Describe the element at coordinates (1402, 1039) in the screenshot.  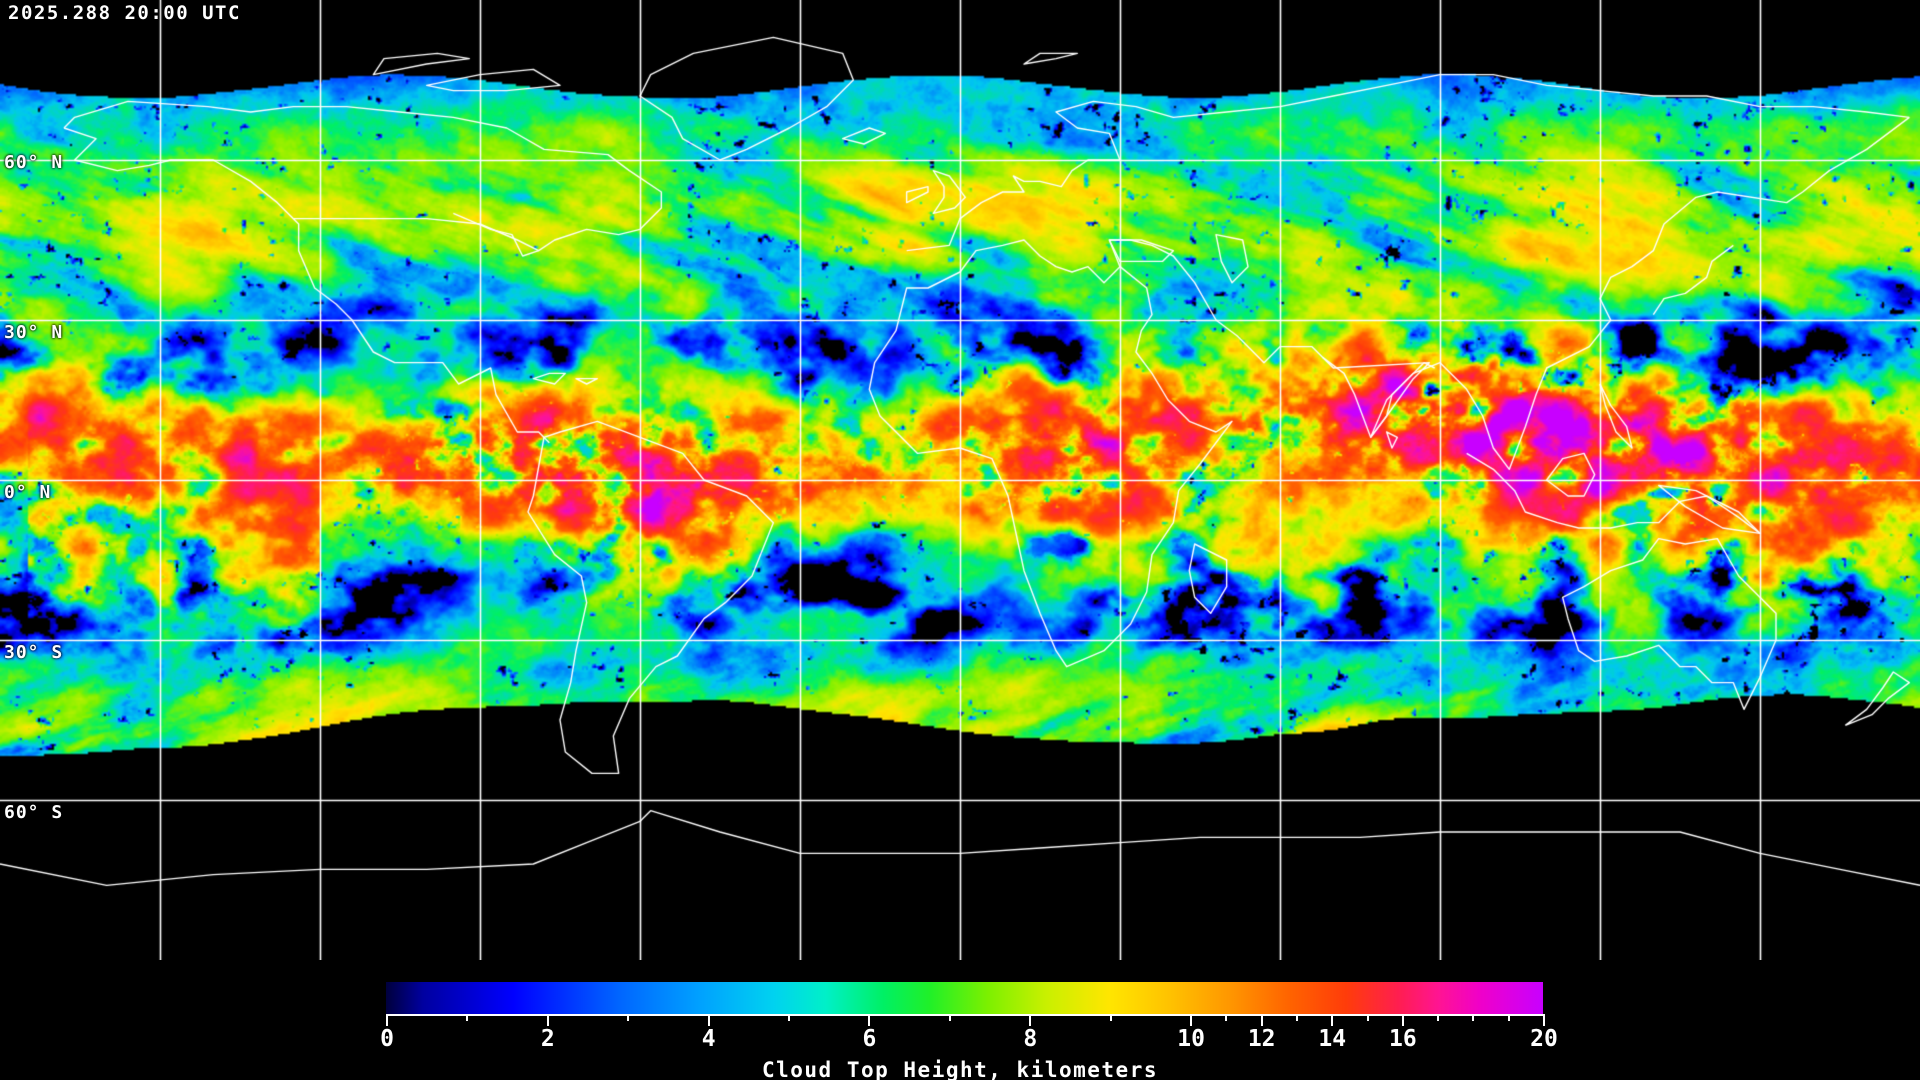
I see `colorbar-tick-label: 16` at that location.